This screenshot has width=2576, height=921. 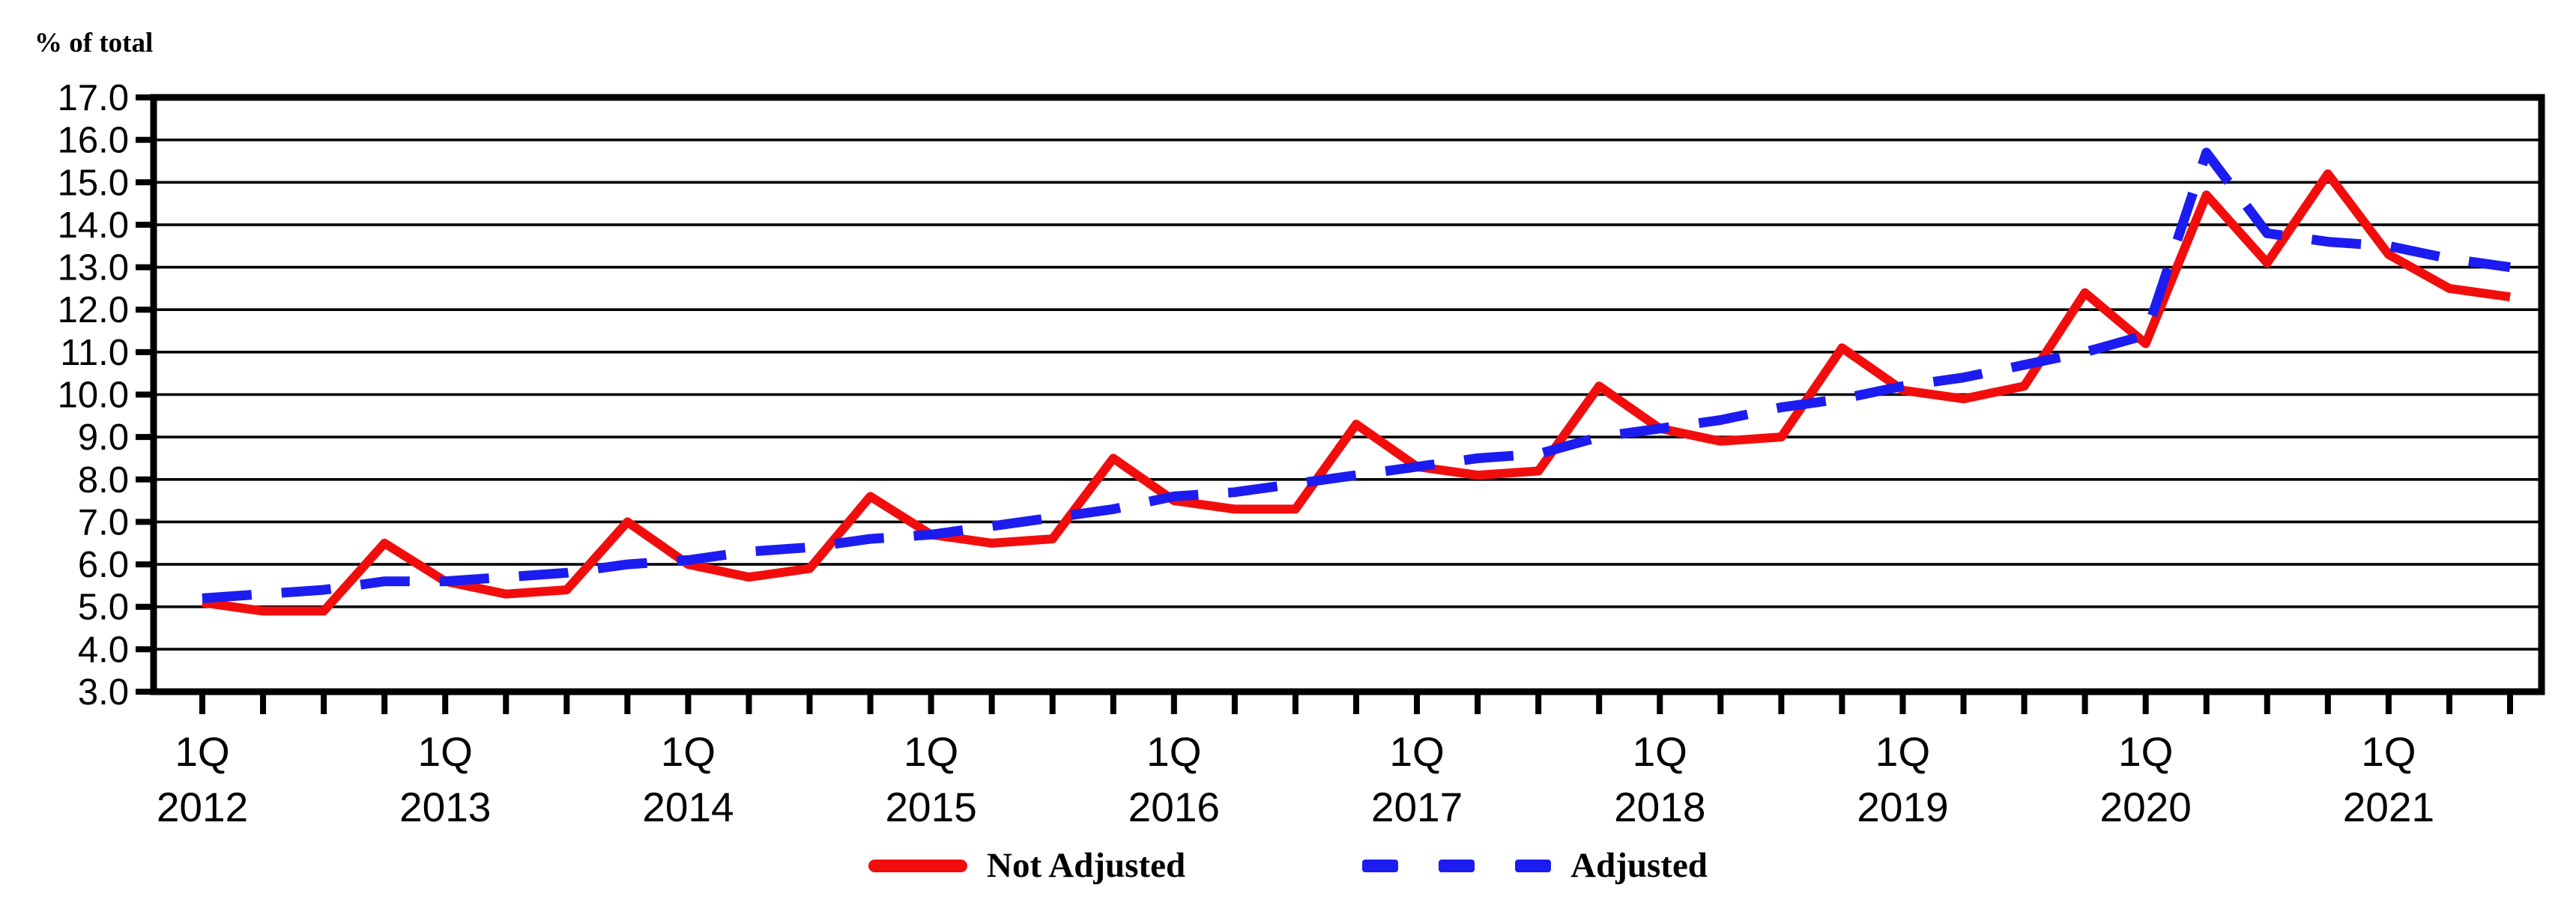 What do you see at coordinates (1639, 865) in the screenshot?
I see `legend-label-adjusted: Adjusted` at bounding box center [1639, 865].